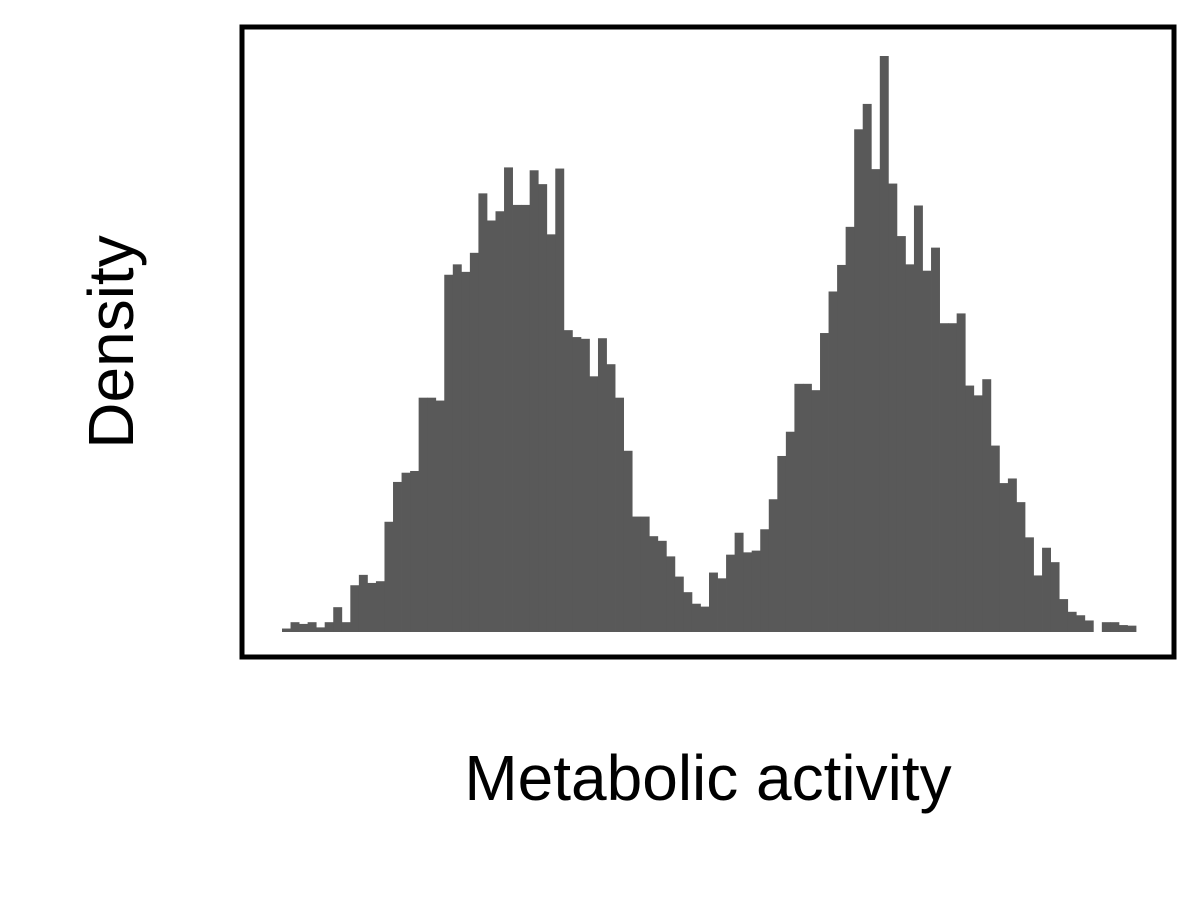 The image size is (1200, 905). Describe the element at coordinates (707, 778) in the screenshot. I see `x-axis-label: Metabolic activity` at that location.